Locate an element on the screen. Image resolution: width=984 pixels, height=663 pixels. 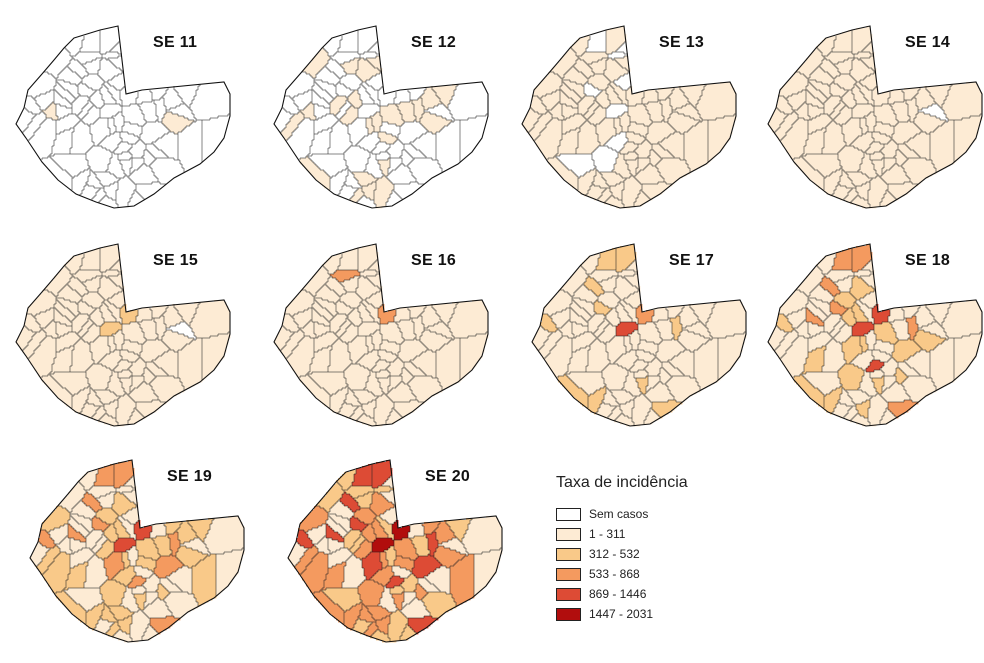
map-panel: SE 15 is located at coordinates (132, 342).